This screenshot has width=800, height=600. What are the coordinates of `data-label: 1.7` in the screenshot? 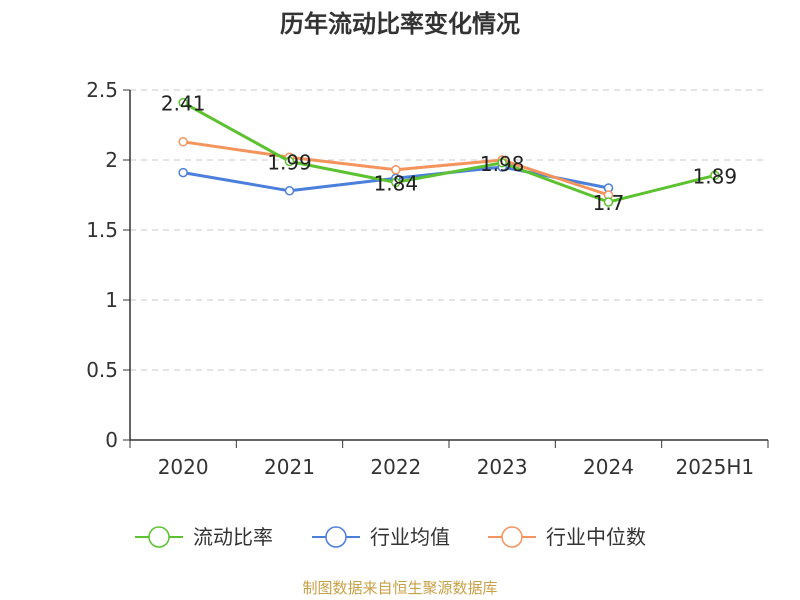 It's located at (609, 203).